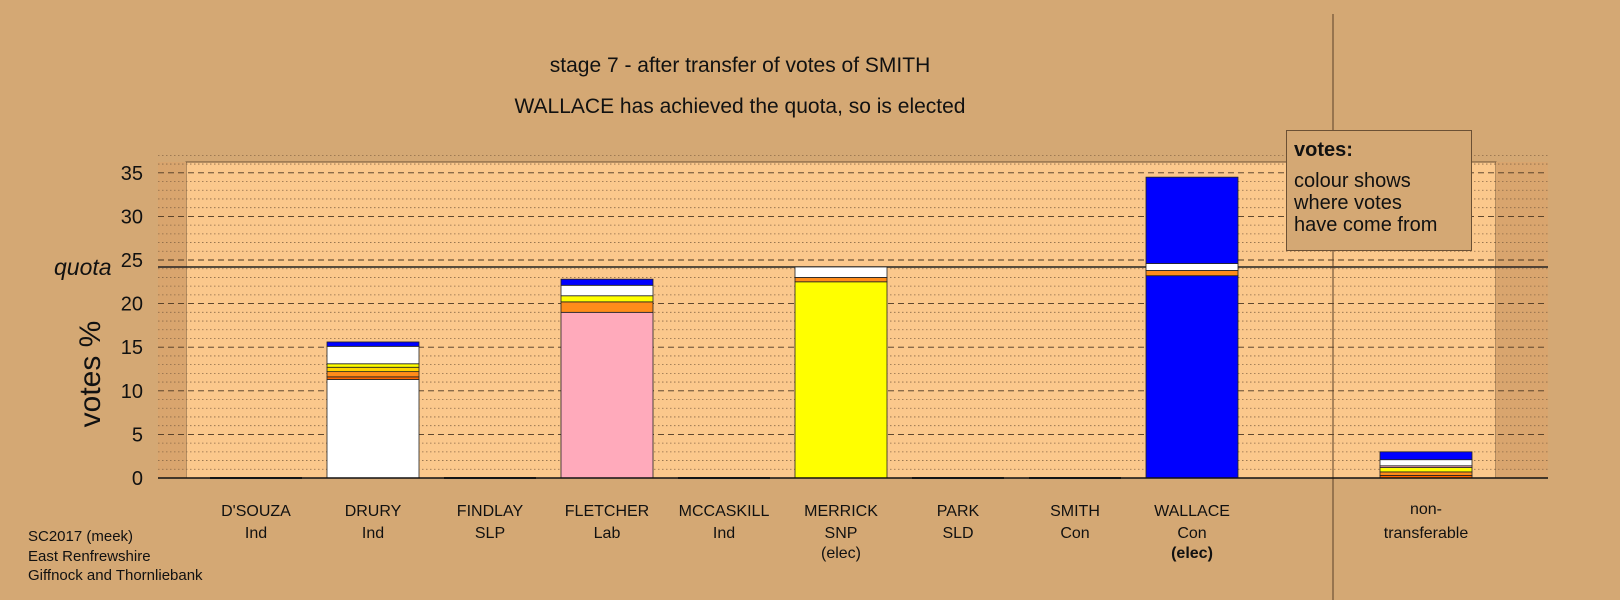 This screenshot has height=600, width=1620. Describe the element at coordinates (1426, 509) in the screenshot. I see `nontransferable-label: non-` at that location.